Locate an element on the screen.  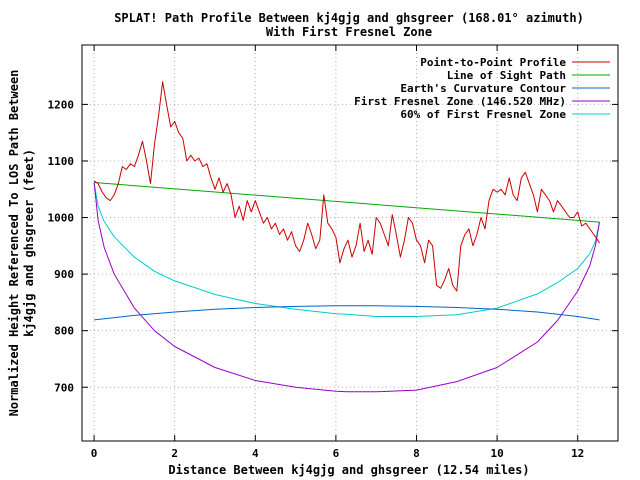
y-tick-label: 1000 is located at coordinates (61, 218).